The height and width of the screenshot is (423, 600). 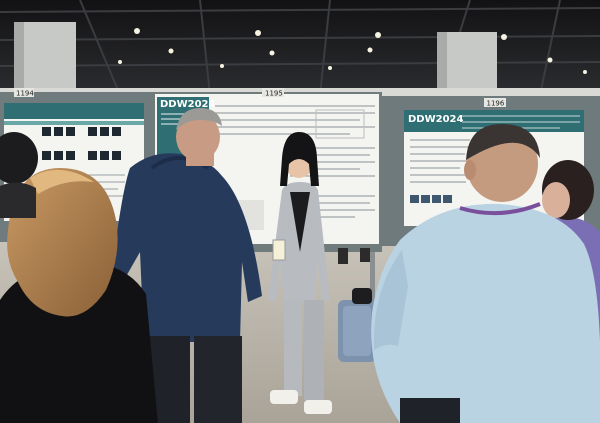 I want to click on board-number-right: 1196, so click(x=496, y=104).